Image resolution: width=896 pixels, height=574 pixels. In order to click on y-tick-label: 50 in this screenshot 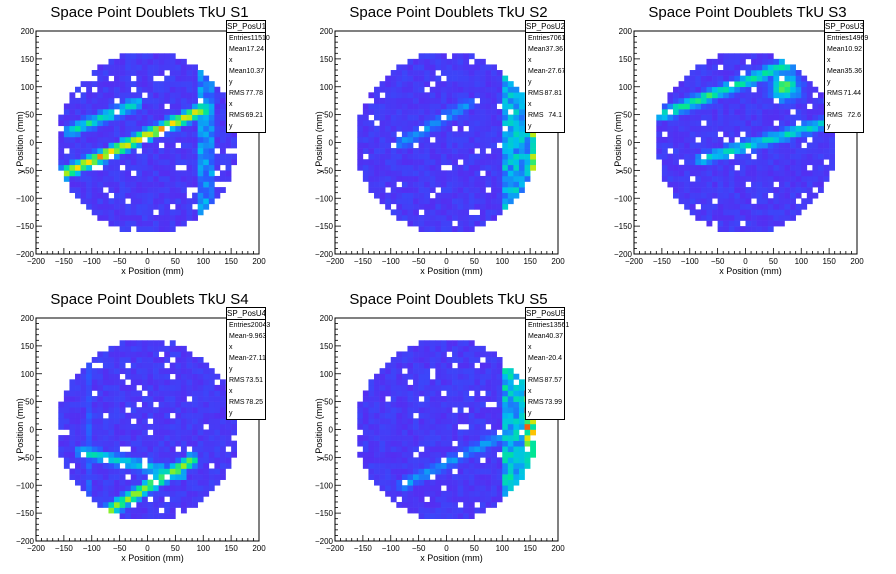, I will do `click(29, 402)`.